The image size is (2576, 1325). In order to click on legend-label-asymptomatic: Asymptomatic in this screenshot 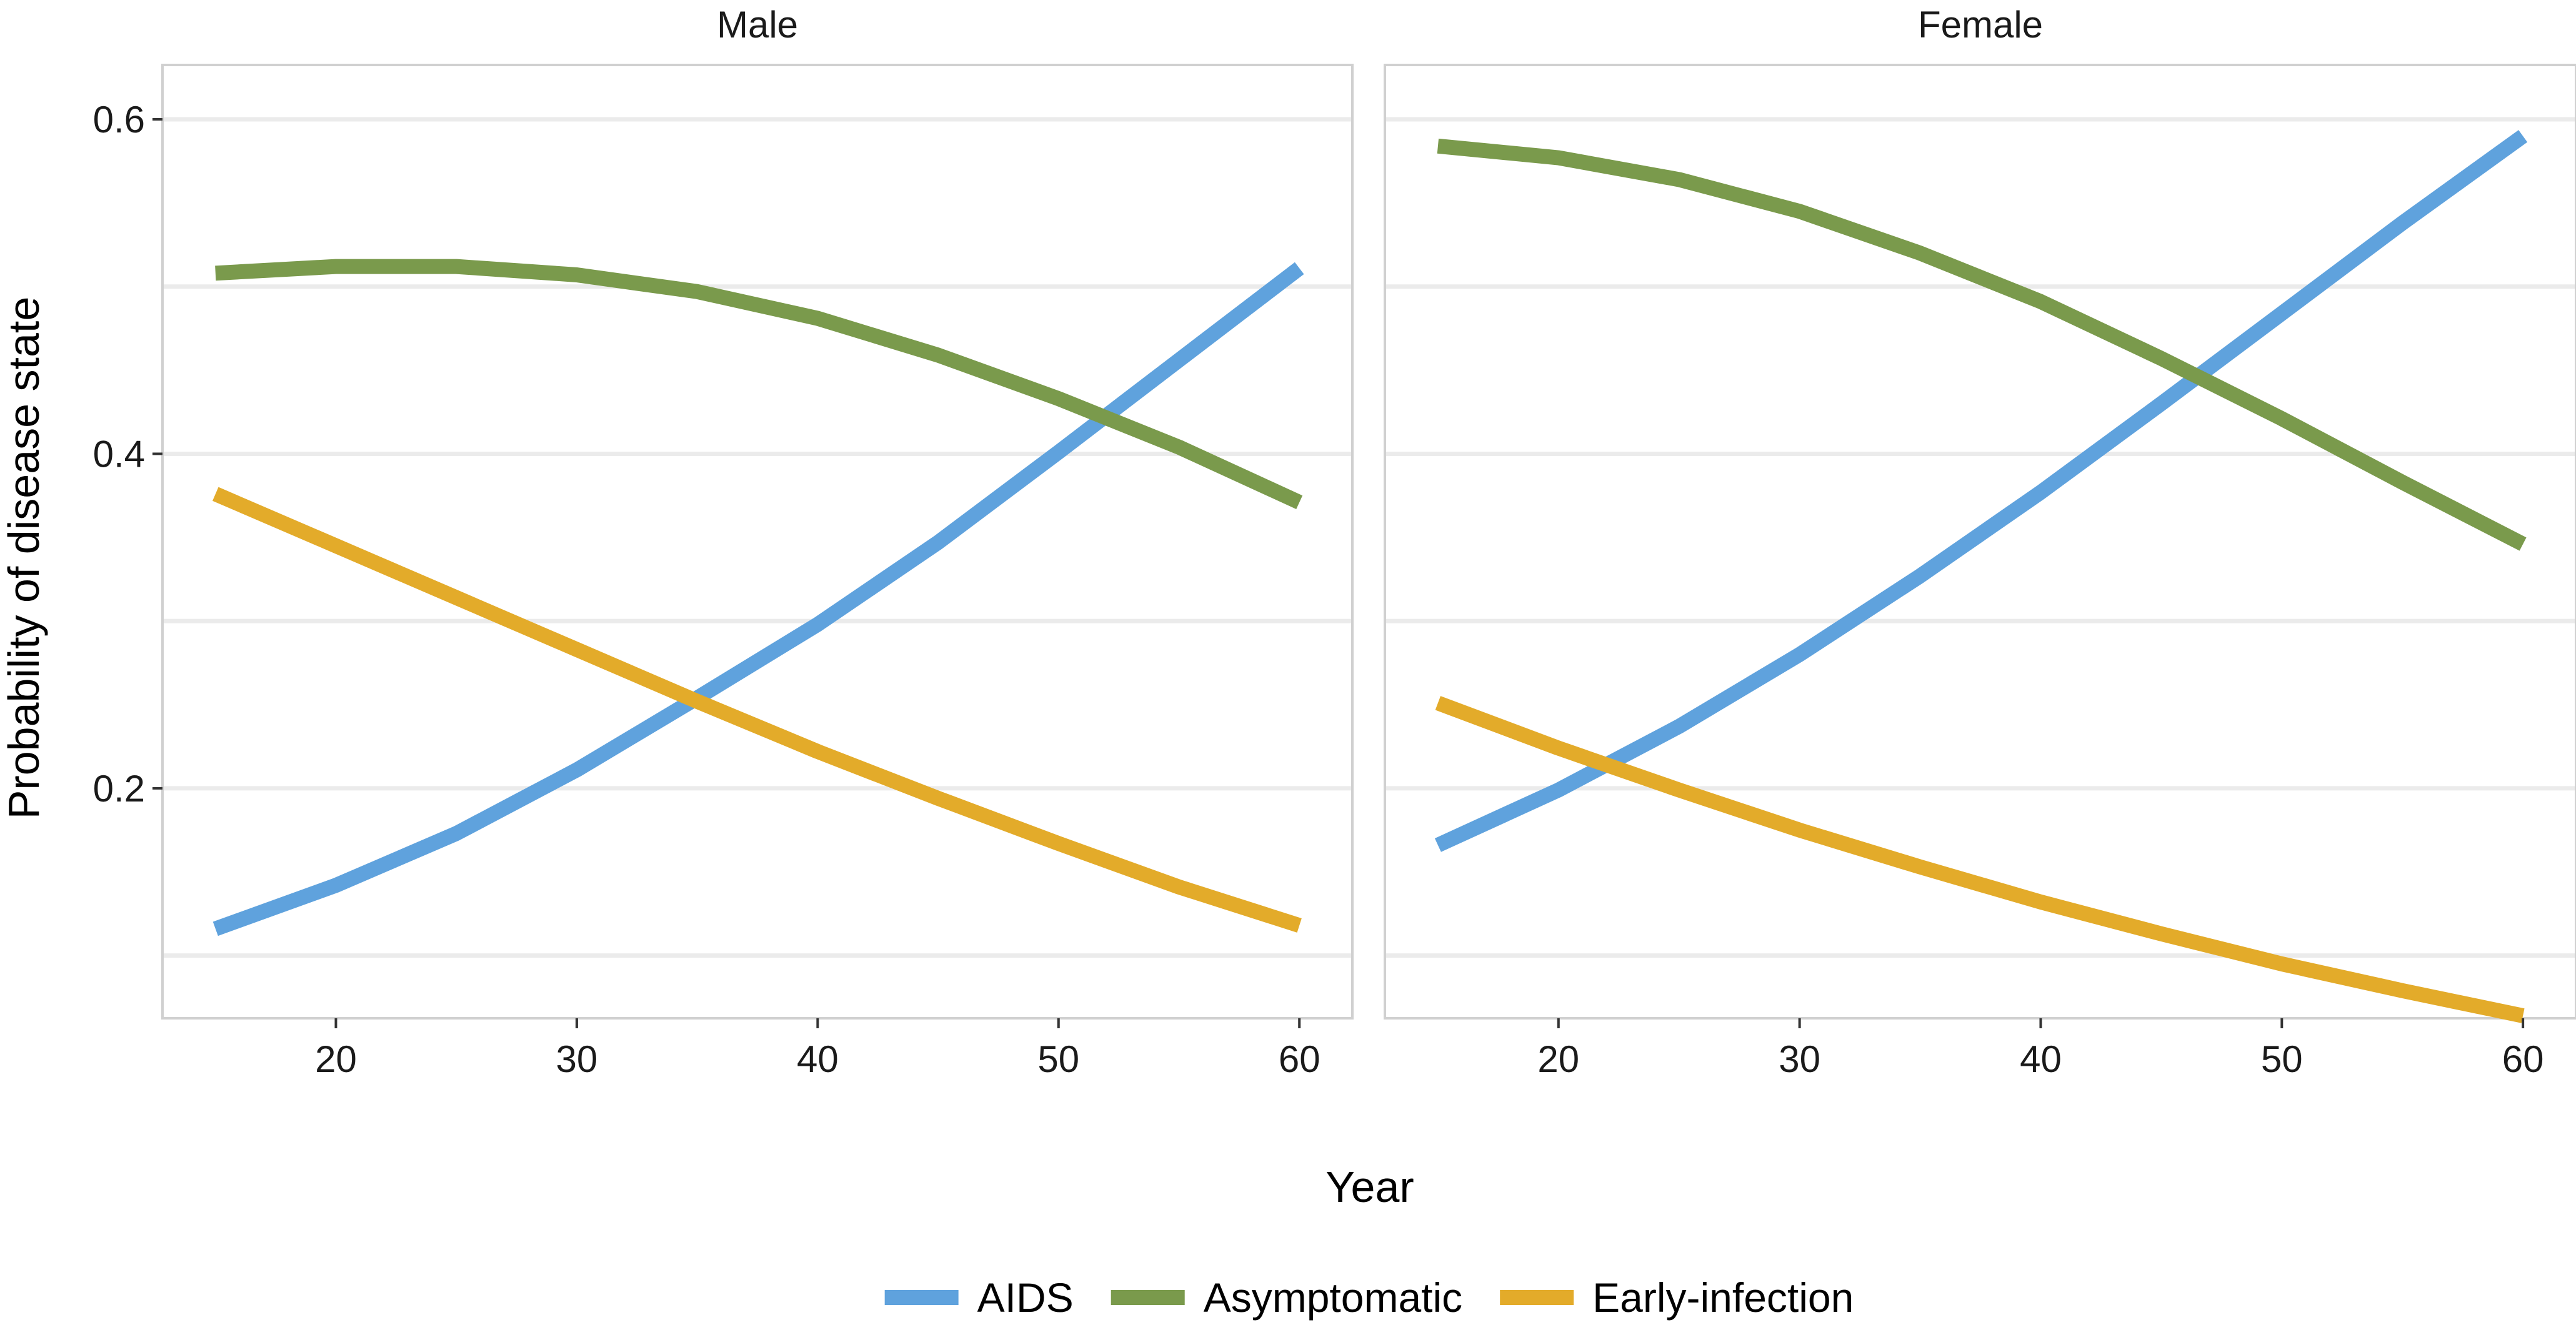, I will do `click(1333, 1297)`.